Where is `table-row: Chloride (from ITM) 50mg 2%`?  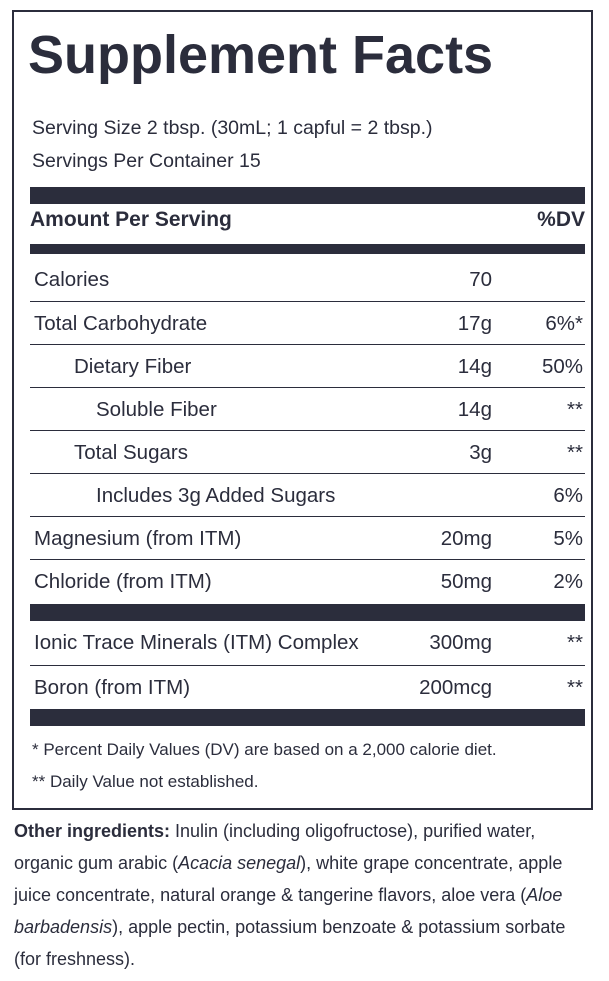 table-row: Chloride (from ITM) 50mg 2% is located at coordinates (307, 580).